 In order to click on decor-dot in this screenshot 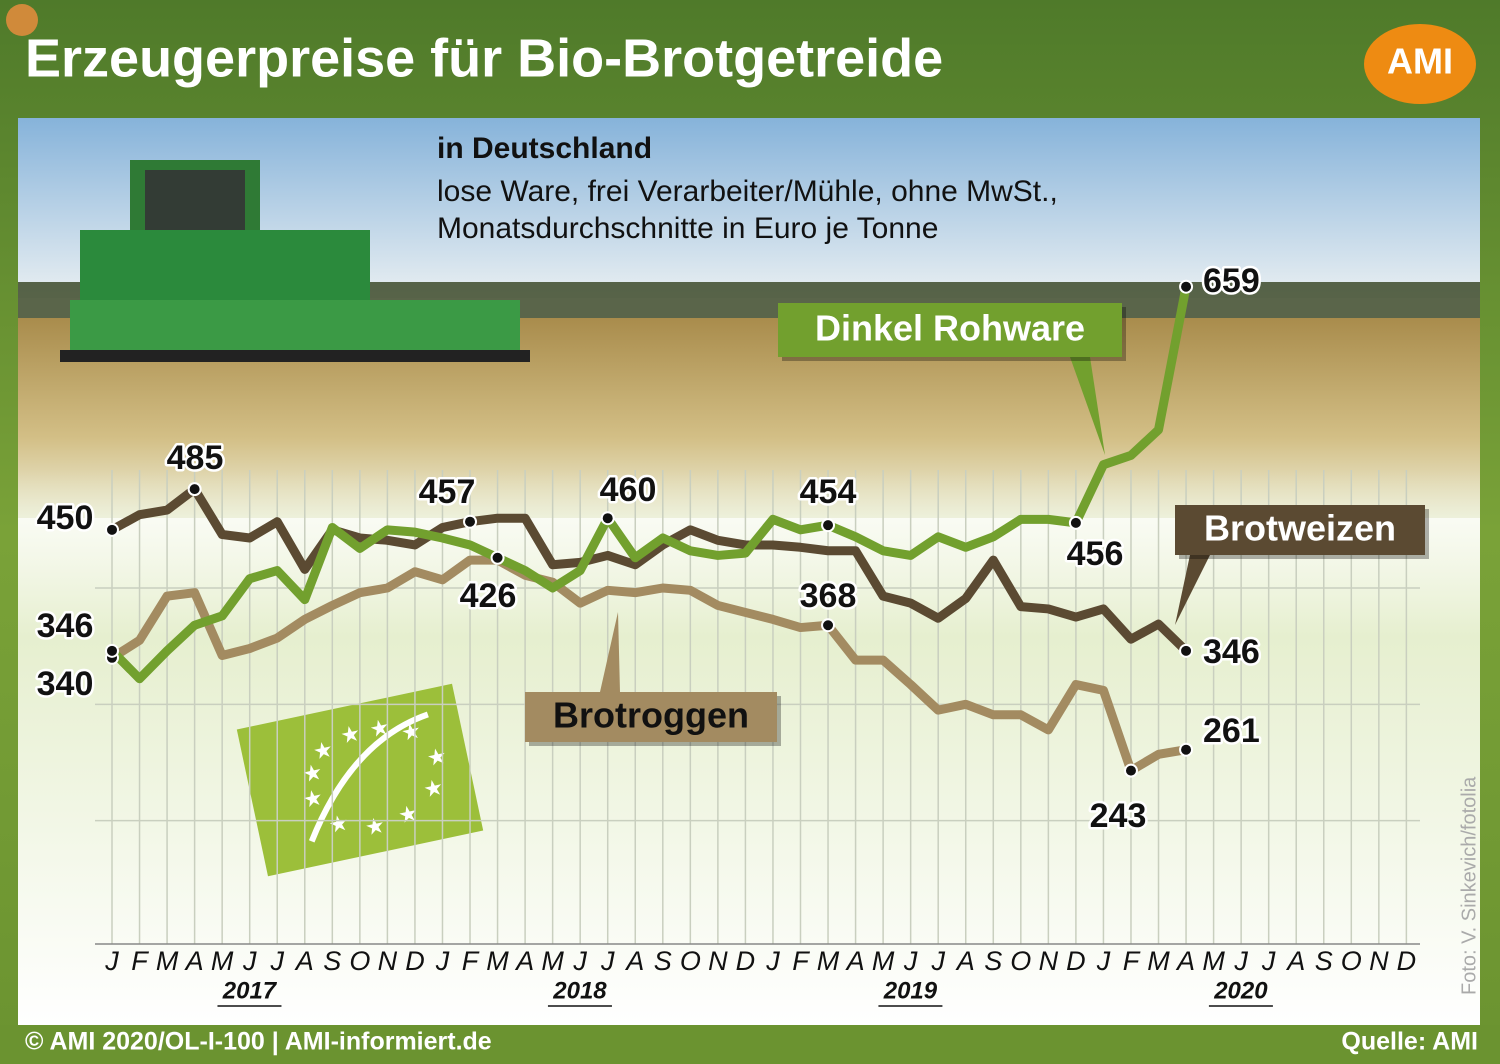, I will do `click(22, 20)`.